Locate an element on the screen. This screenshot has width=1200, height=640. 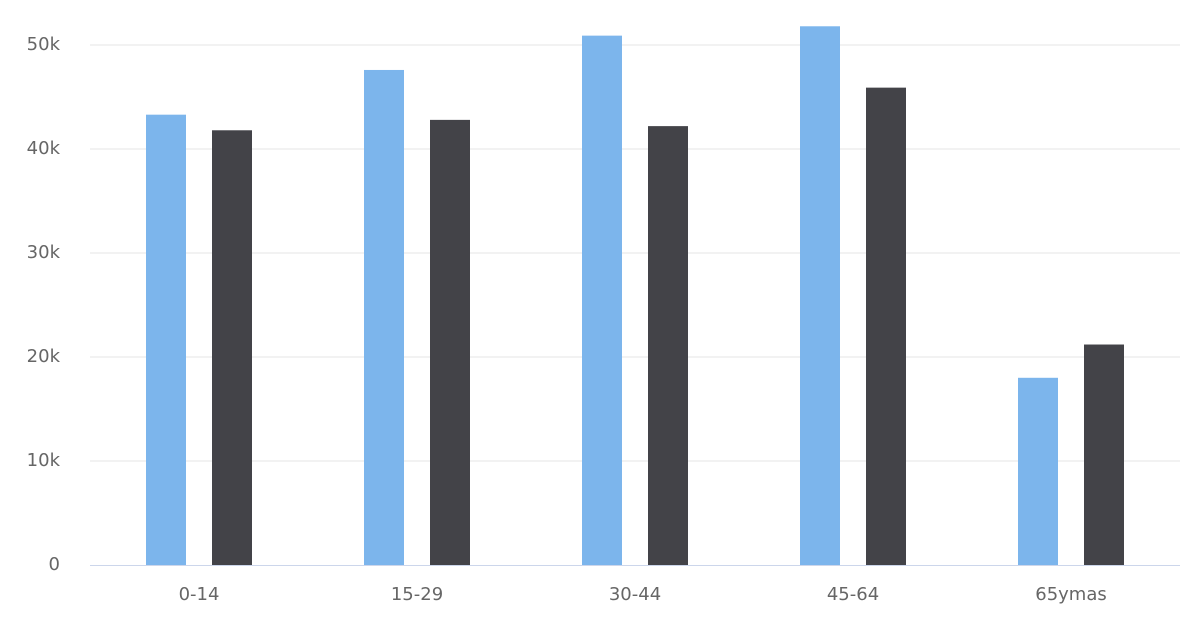
y-tick-label: 30k is located at coordinates (44, 252).